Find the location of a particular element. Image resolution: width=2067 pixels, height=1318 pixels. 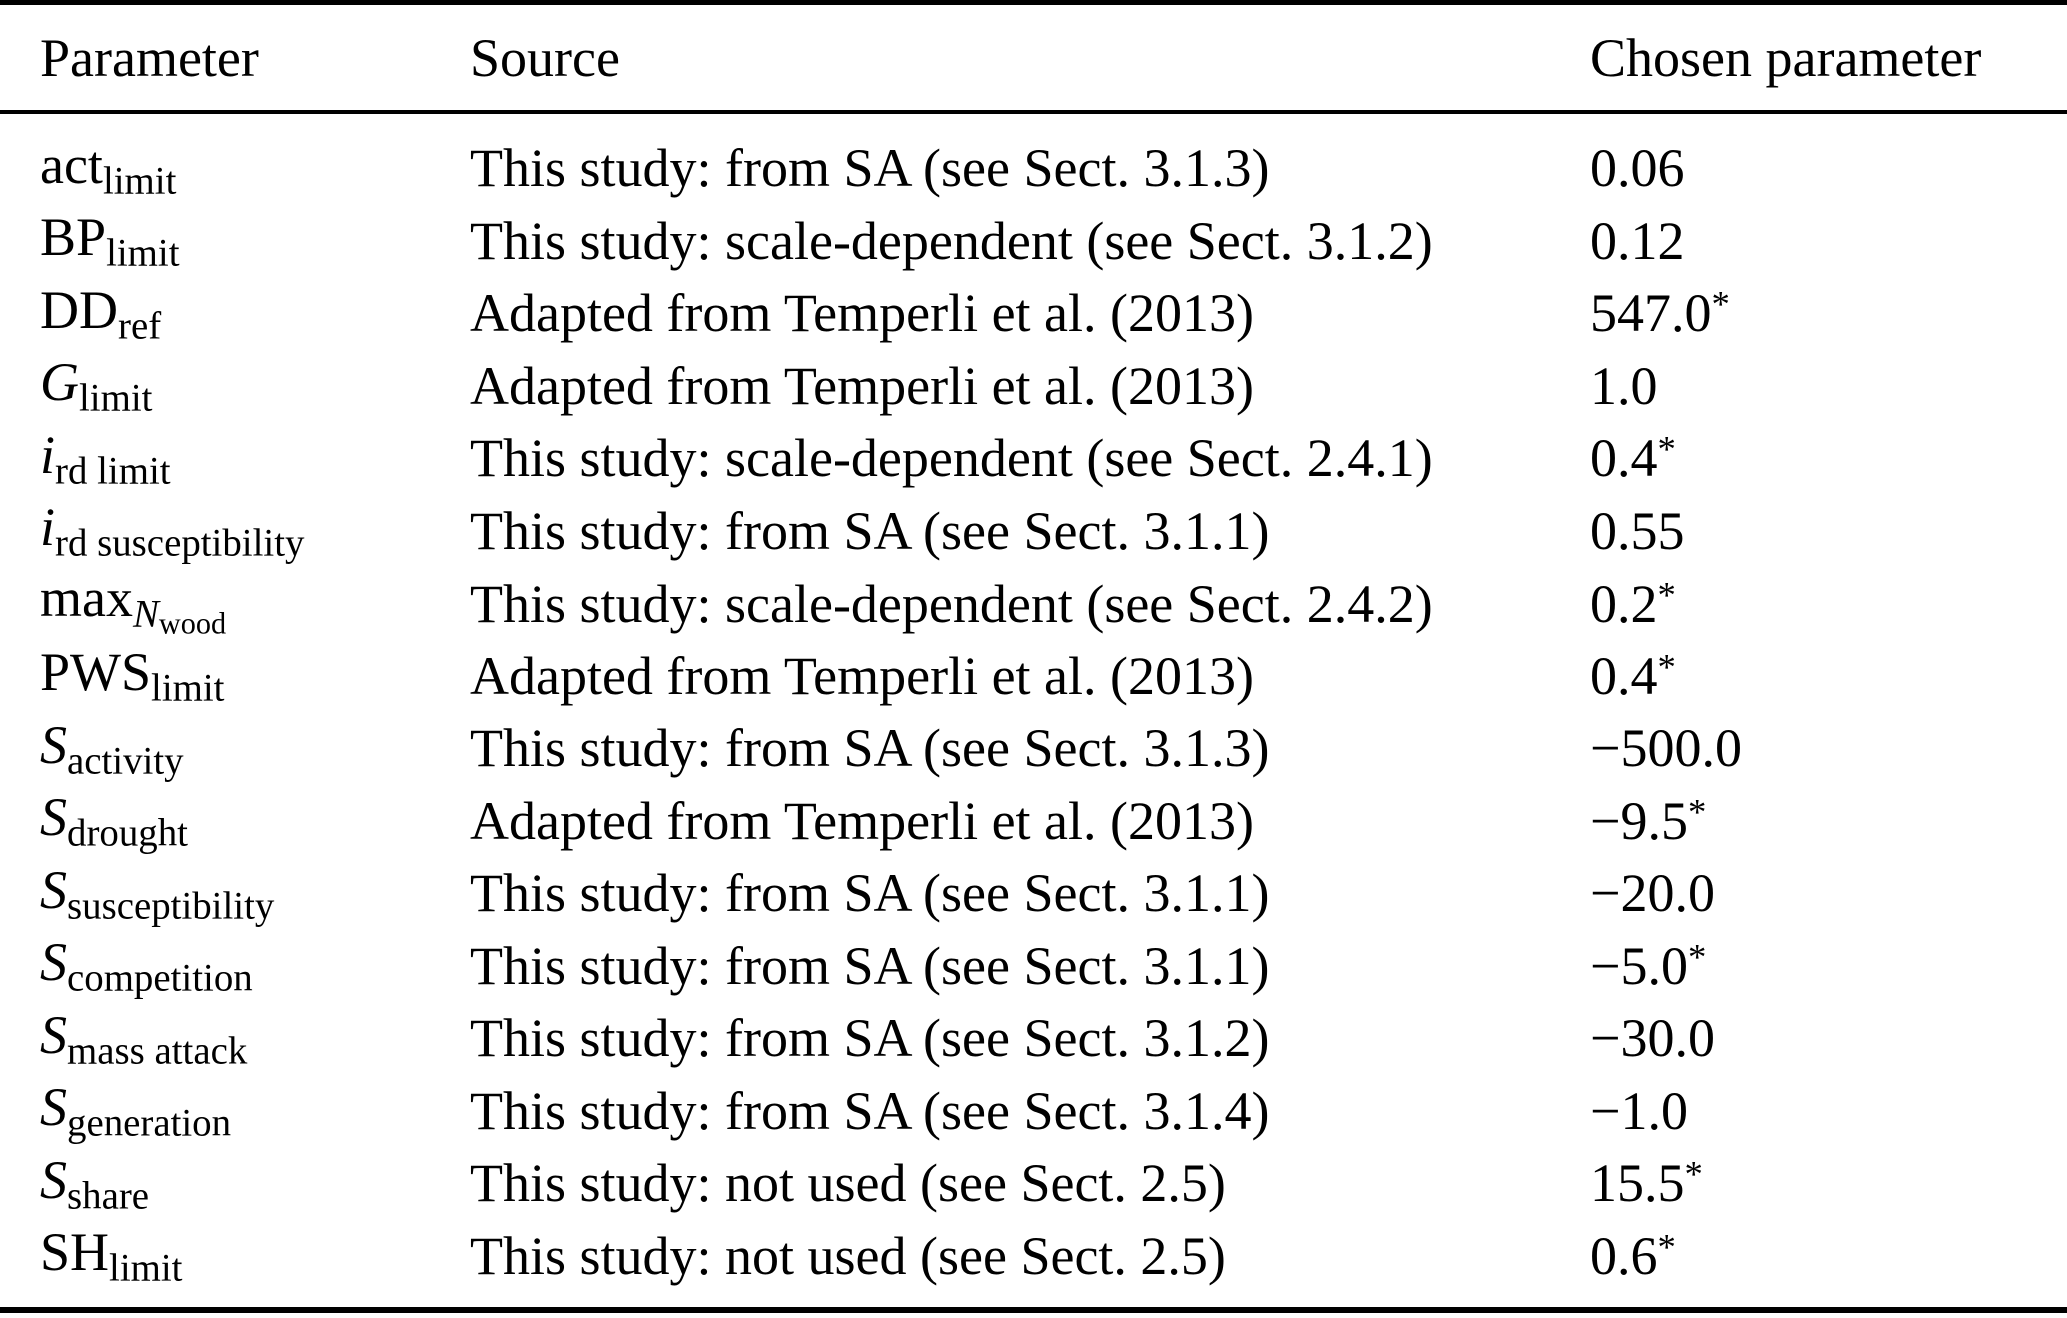

parameter-cell: Scompetition is located at coordinates (255, 965).